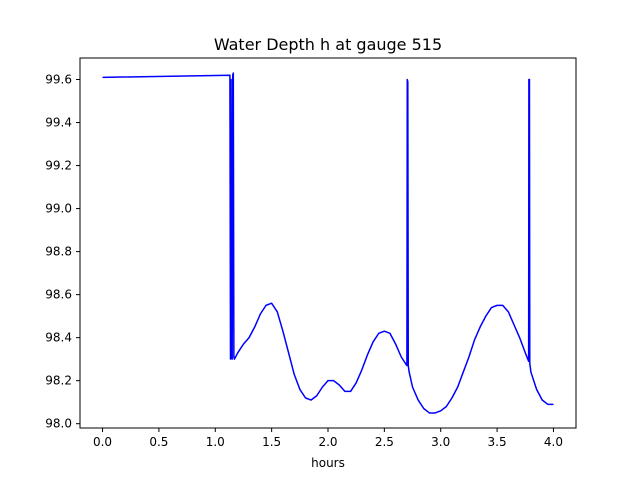 The image size is (640, 480). What do you see at coordinates (58, 381) in the screenshot?
I see `y-tick-label: 98.2` at bounding box center [58, 381].